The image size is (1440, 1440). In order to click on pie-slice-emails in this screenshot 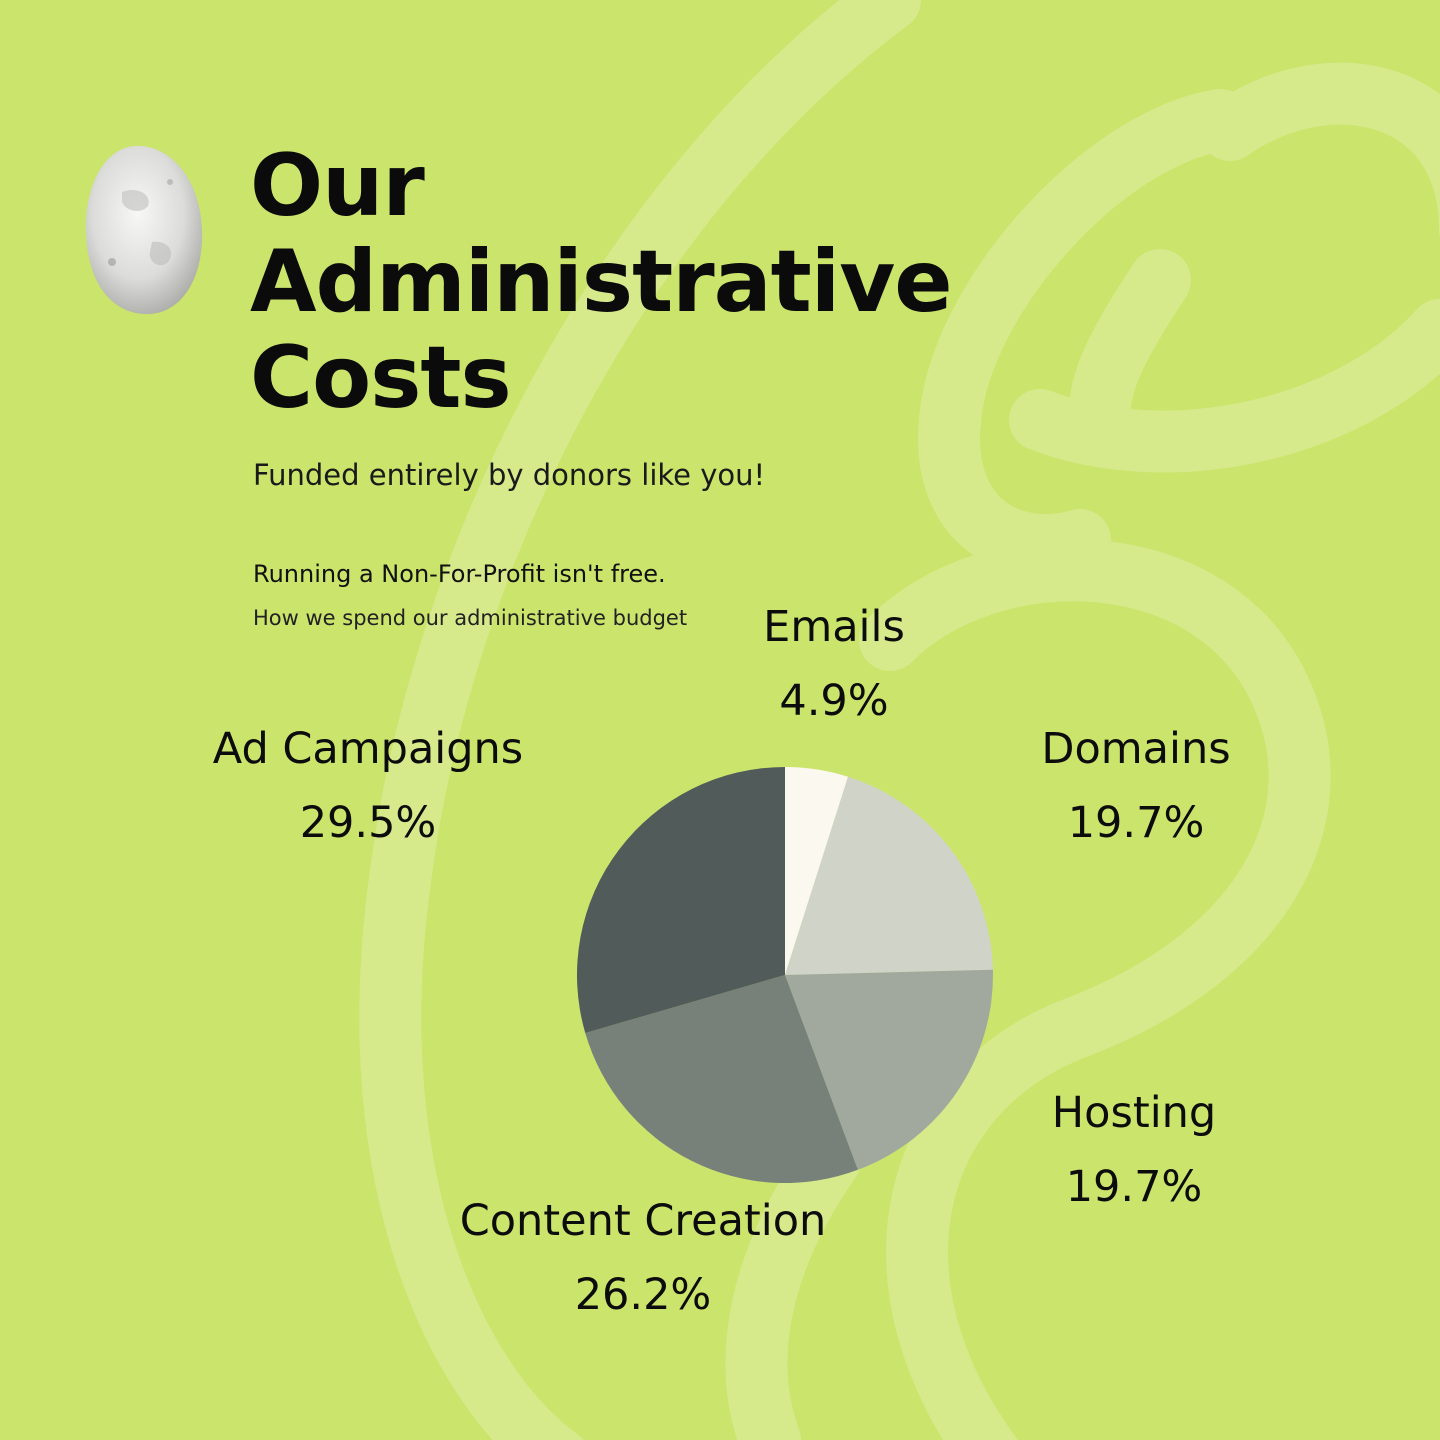, I will do `click(817, 871)`.